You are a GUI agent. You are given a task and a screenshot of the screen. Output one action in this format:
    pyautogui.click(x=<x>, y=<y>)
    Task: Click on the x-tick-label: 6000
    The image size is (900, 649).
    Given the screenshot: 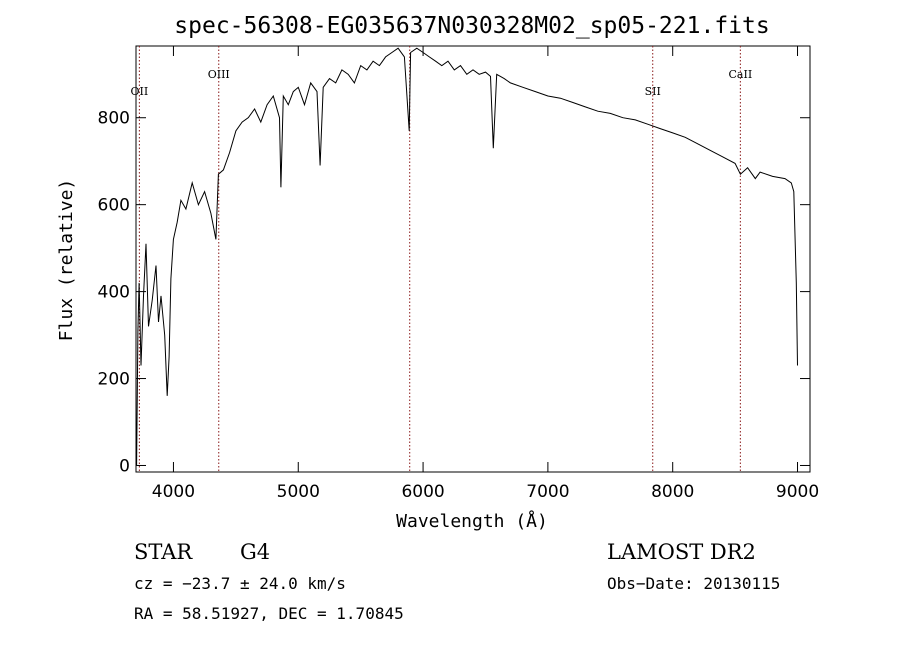 What is the action you would take?
    pyautogui.click(x=422, y=492)
    